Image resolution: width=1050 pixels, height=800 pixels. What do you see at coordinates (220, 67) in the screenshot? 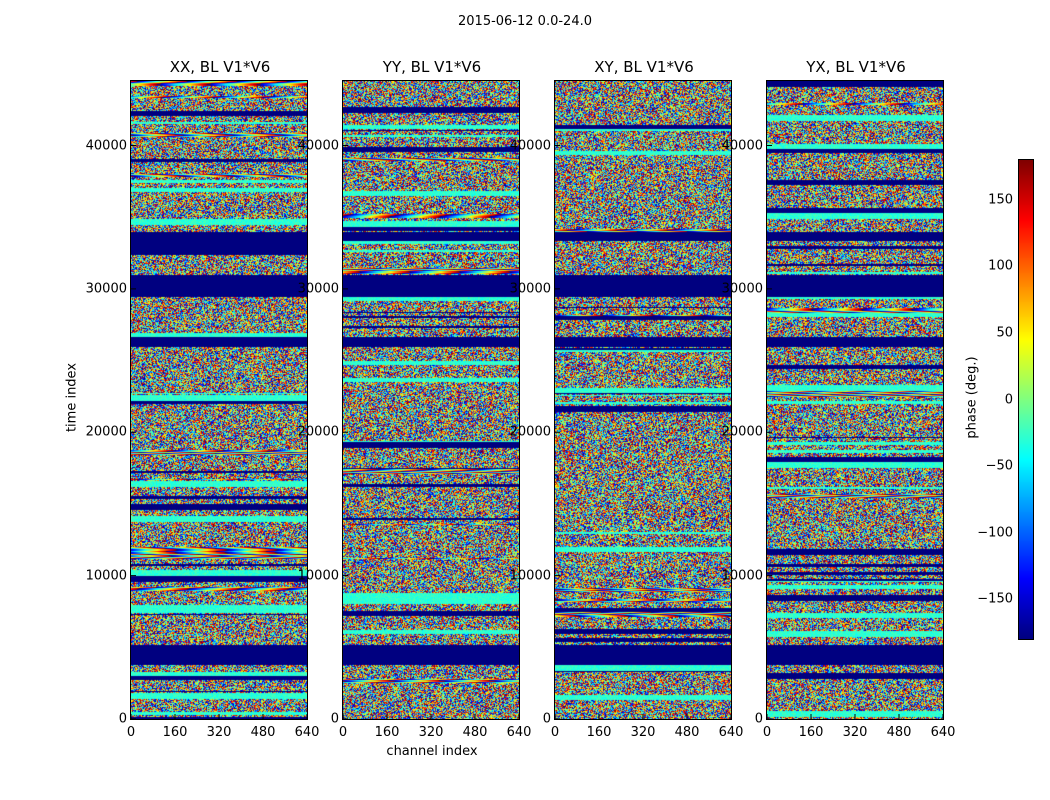
I see `panel-title-xx: XX, BL V1*V6` at bounding box center [220, 67].